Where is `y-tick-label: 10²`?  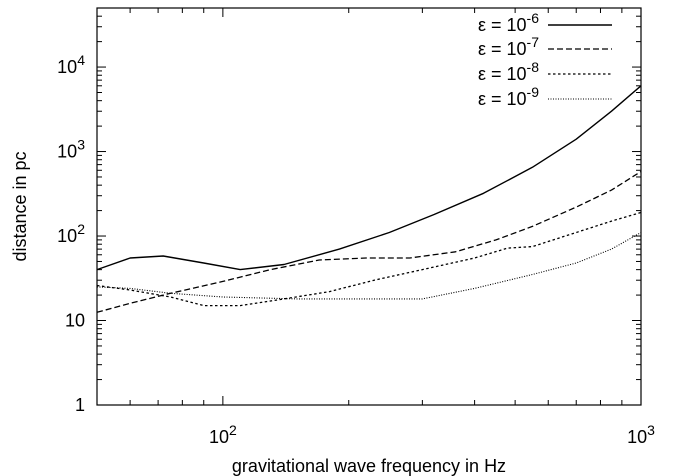 y-tick-label: 10² is located at coordinates (71, 233).